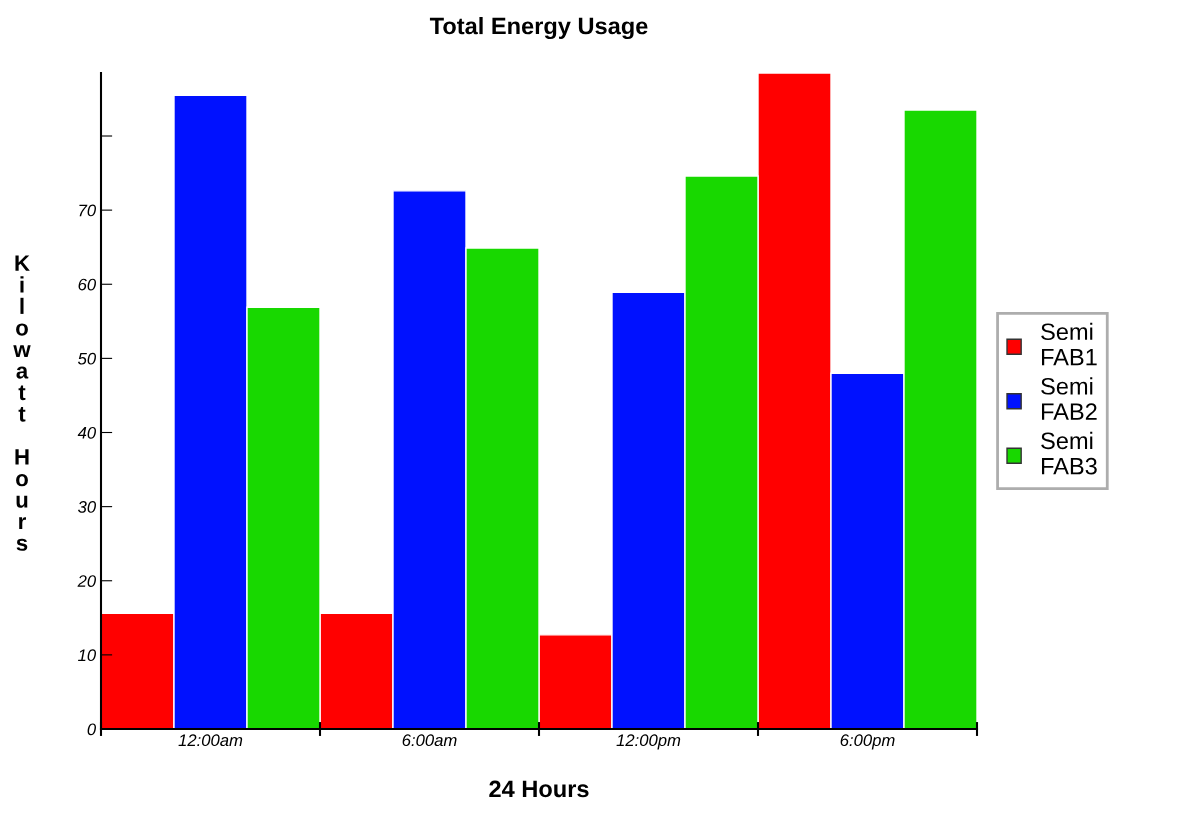 This screenshot has width=1177, height=838. I want to click on text: Kilowatt Hours, so click(22, 403).